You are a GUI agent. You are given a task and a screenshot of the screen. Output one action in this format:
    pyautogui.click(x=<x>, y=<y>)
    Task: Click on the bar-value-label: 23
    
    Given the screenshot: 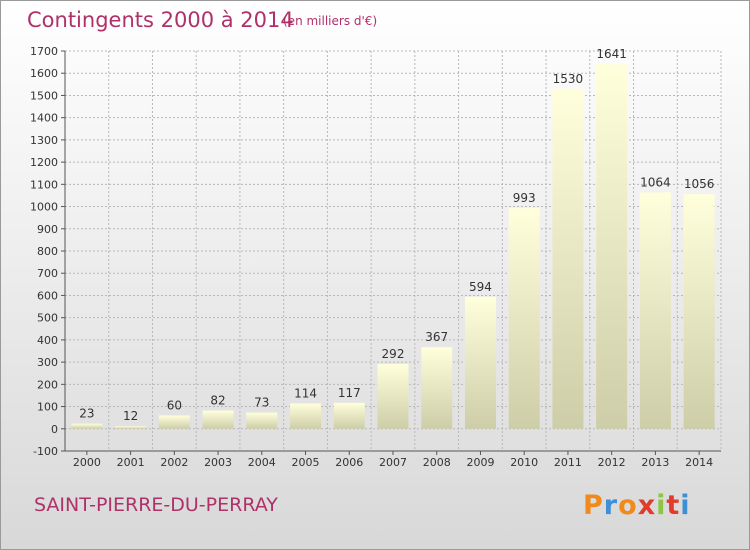 What is the action you would take?
    pyautogui.click(x=86, y=414)
    